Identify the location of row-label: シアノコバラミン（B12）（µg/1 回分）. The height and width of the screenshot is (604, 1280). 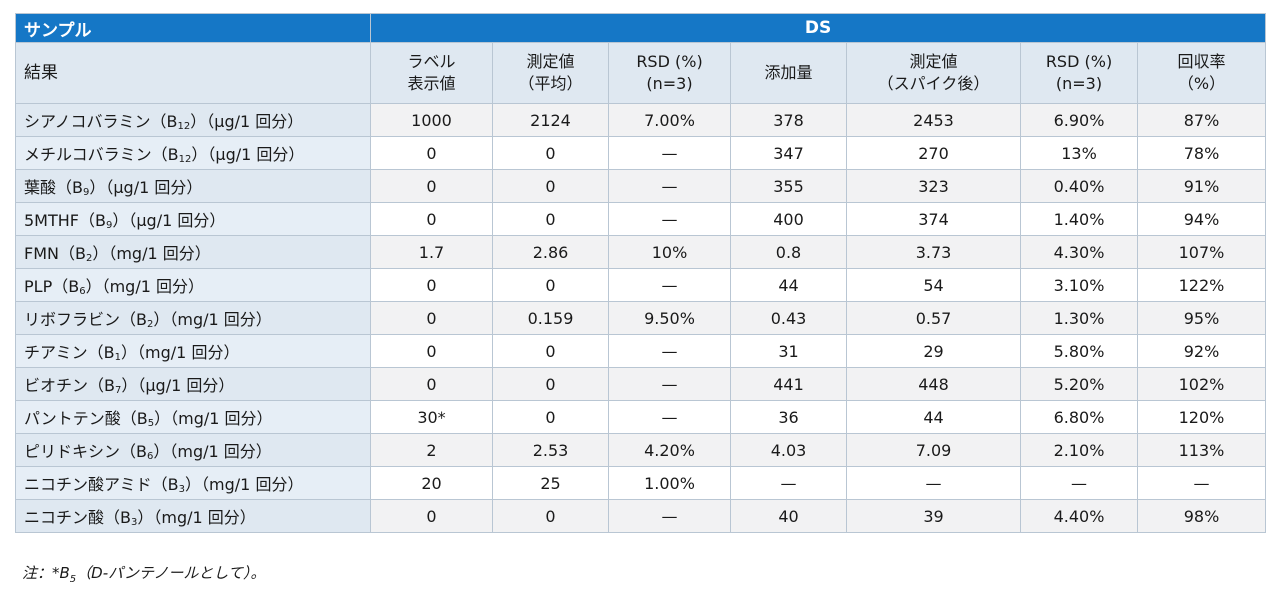
(193, 120).